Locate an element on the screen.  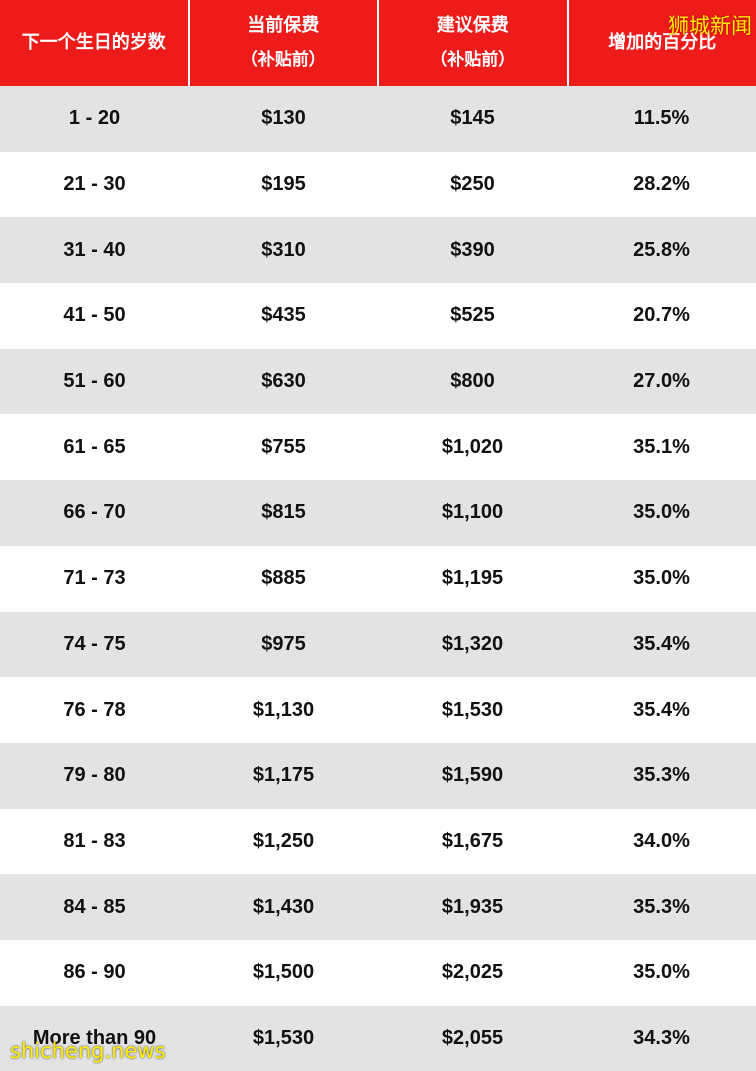
cell-age: 79 - 80 is located at coordinates (94, 775).